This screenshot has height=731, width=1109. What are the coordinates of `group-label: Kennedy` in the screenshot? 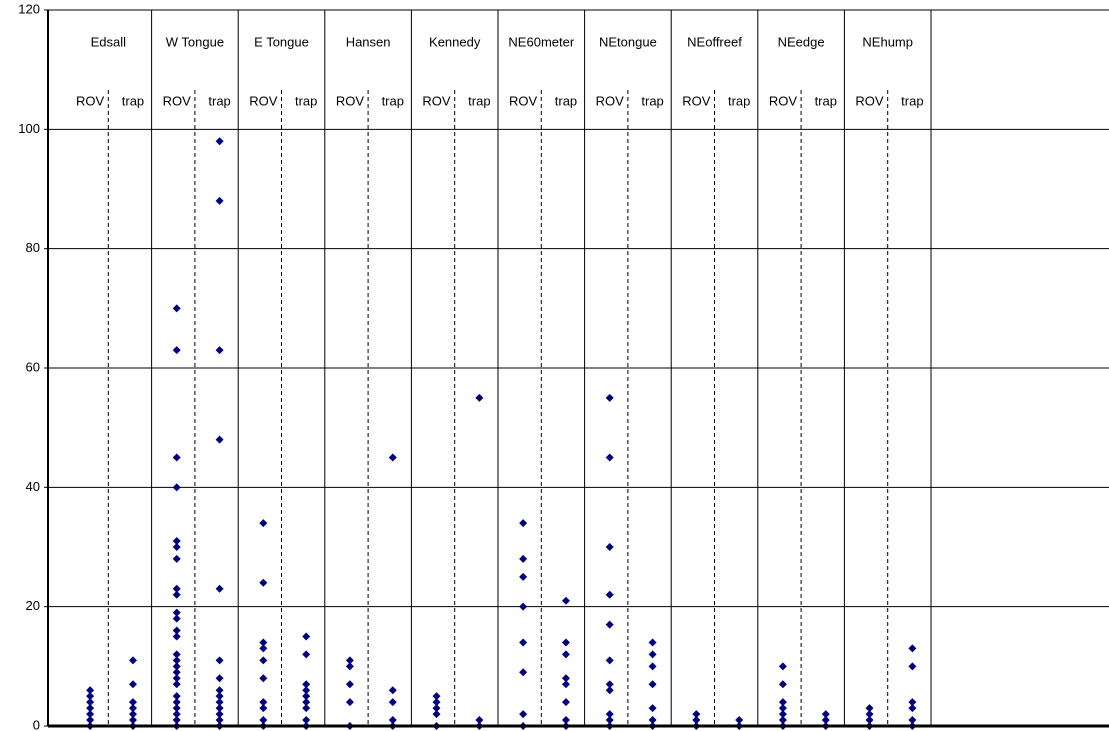 It's located at (455, 41).